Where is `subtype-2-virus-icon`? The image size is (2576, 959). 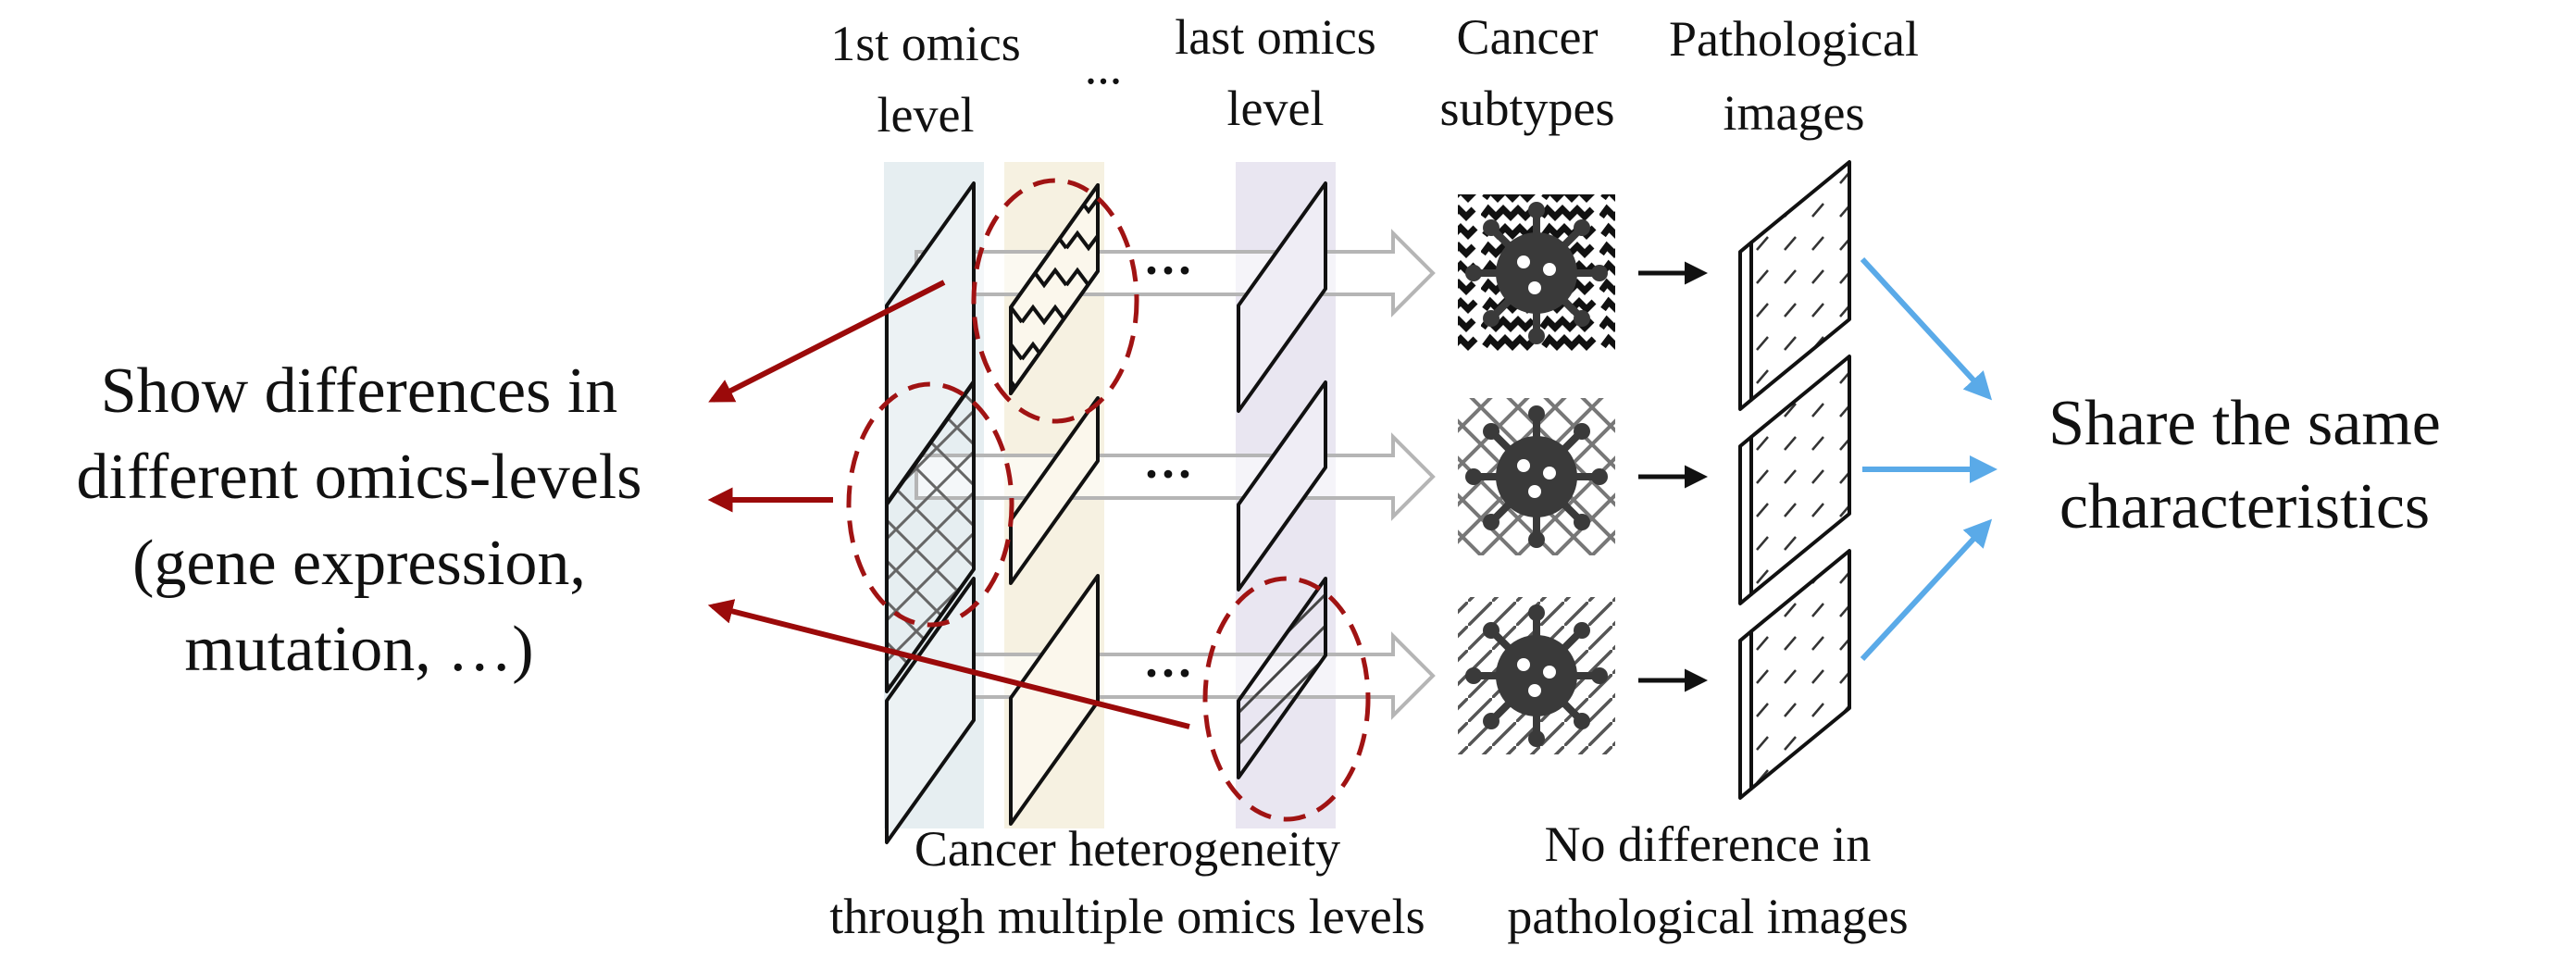 subtype-2-virus-icon is located at coordinates (1536, 476).